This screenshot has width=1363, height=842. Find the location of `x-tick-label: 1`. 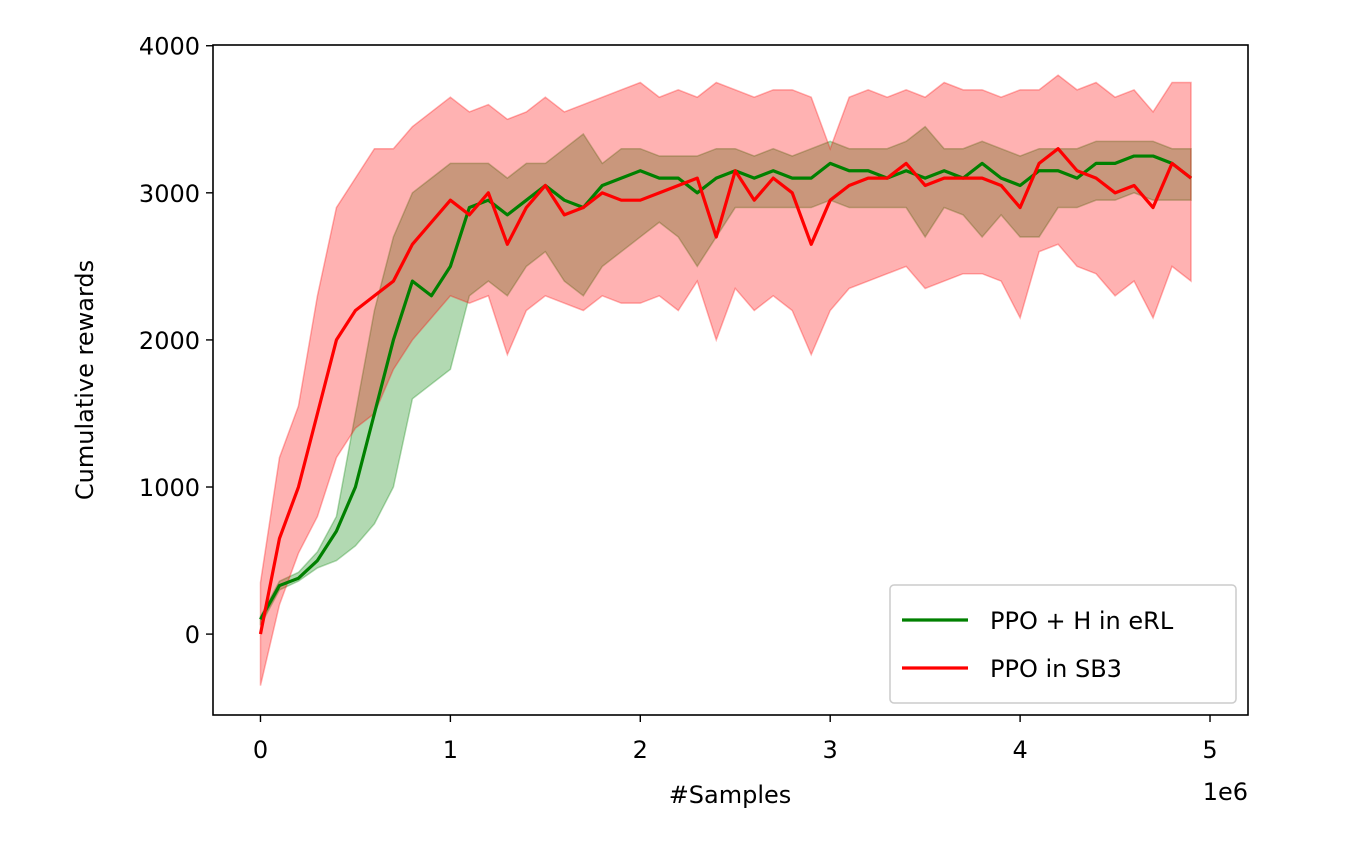

x-tick-label: 1 is located at coordinates (450, 750).